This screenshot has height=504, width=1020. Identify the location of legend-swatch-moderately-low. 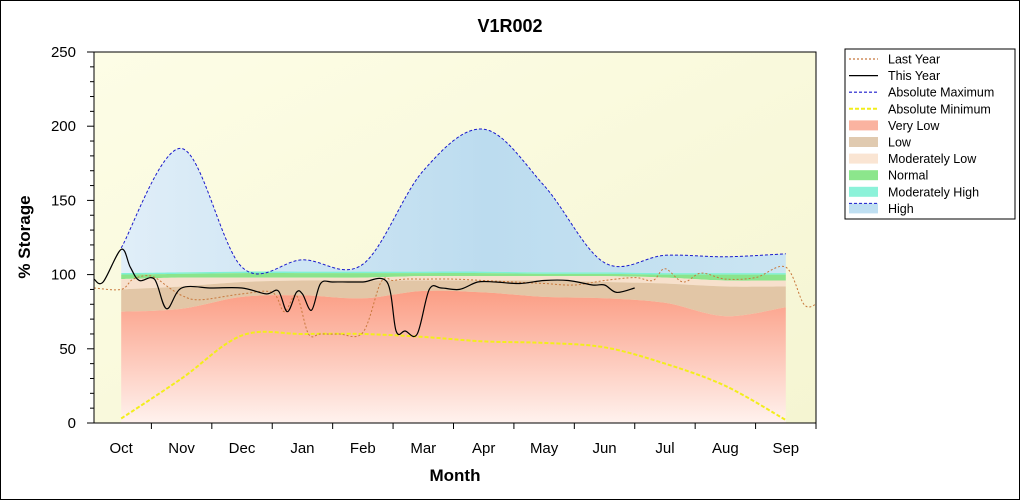
(863, 158).